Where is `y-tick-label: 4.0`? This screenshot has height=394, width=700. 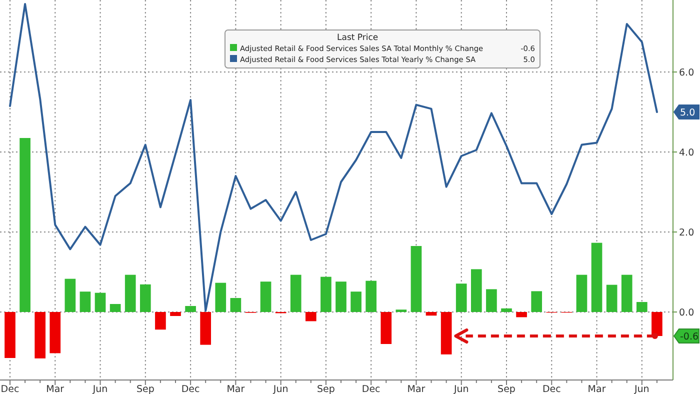
y-tick-label: 4.0 is located at coordinates (686, 153).